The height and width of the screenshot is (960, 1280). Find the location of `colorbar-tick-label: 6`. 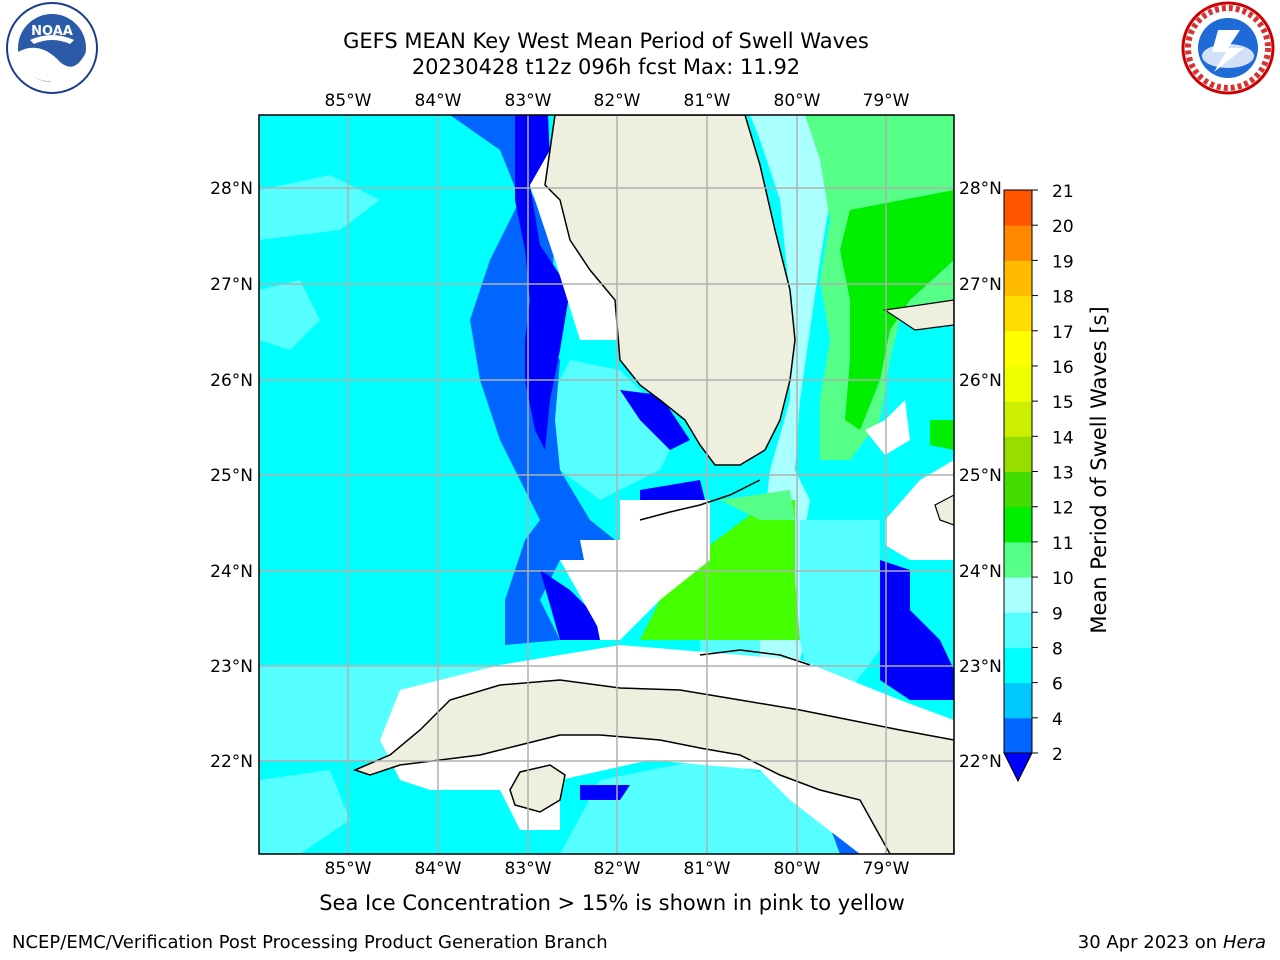

colorbar-tick-label: 6 is located at coordinates (1057, 685).